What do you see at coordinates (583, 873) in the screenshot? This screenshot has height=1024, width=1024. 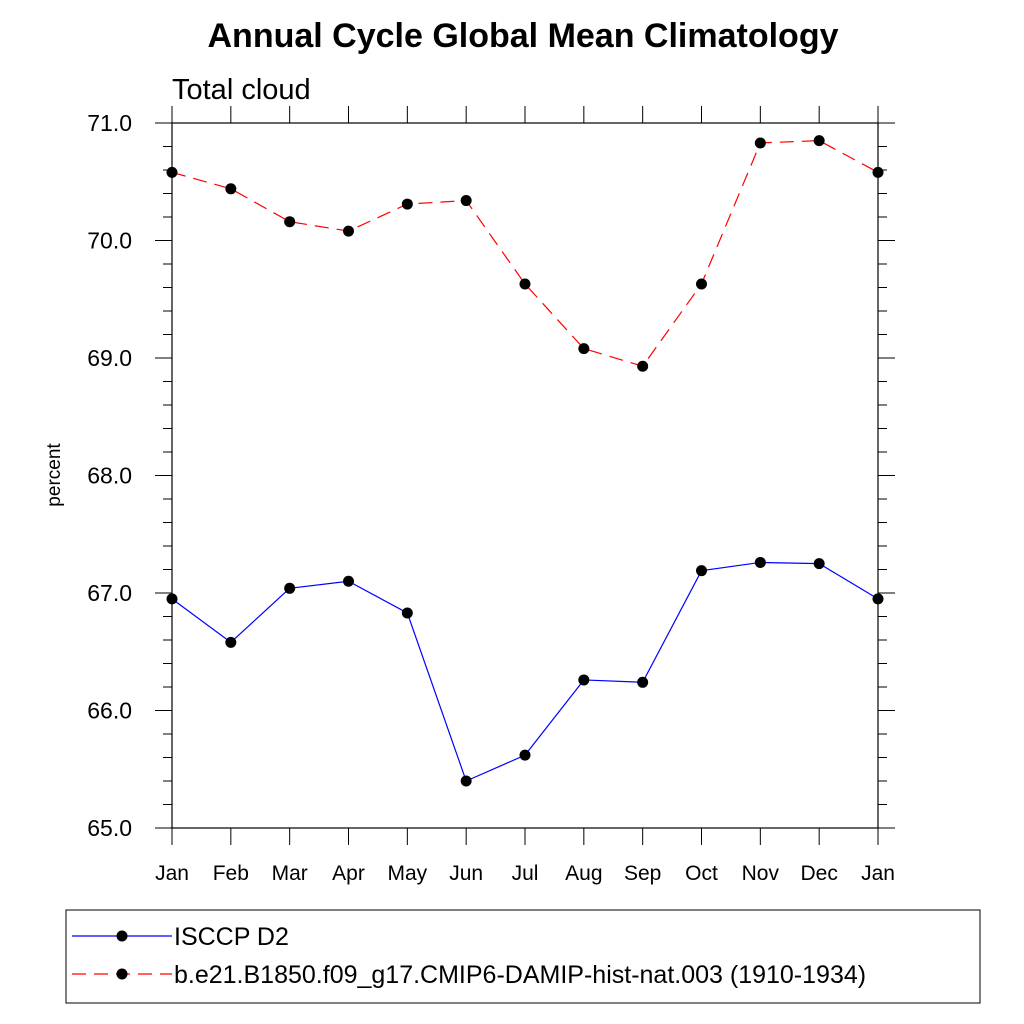 I see `x-tick-label: Aug` at bounding box center [583, 873].